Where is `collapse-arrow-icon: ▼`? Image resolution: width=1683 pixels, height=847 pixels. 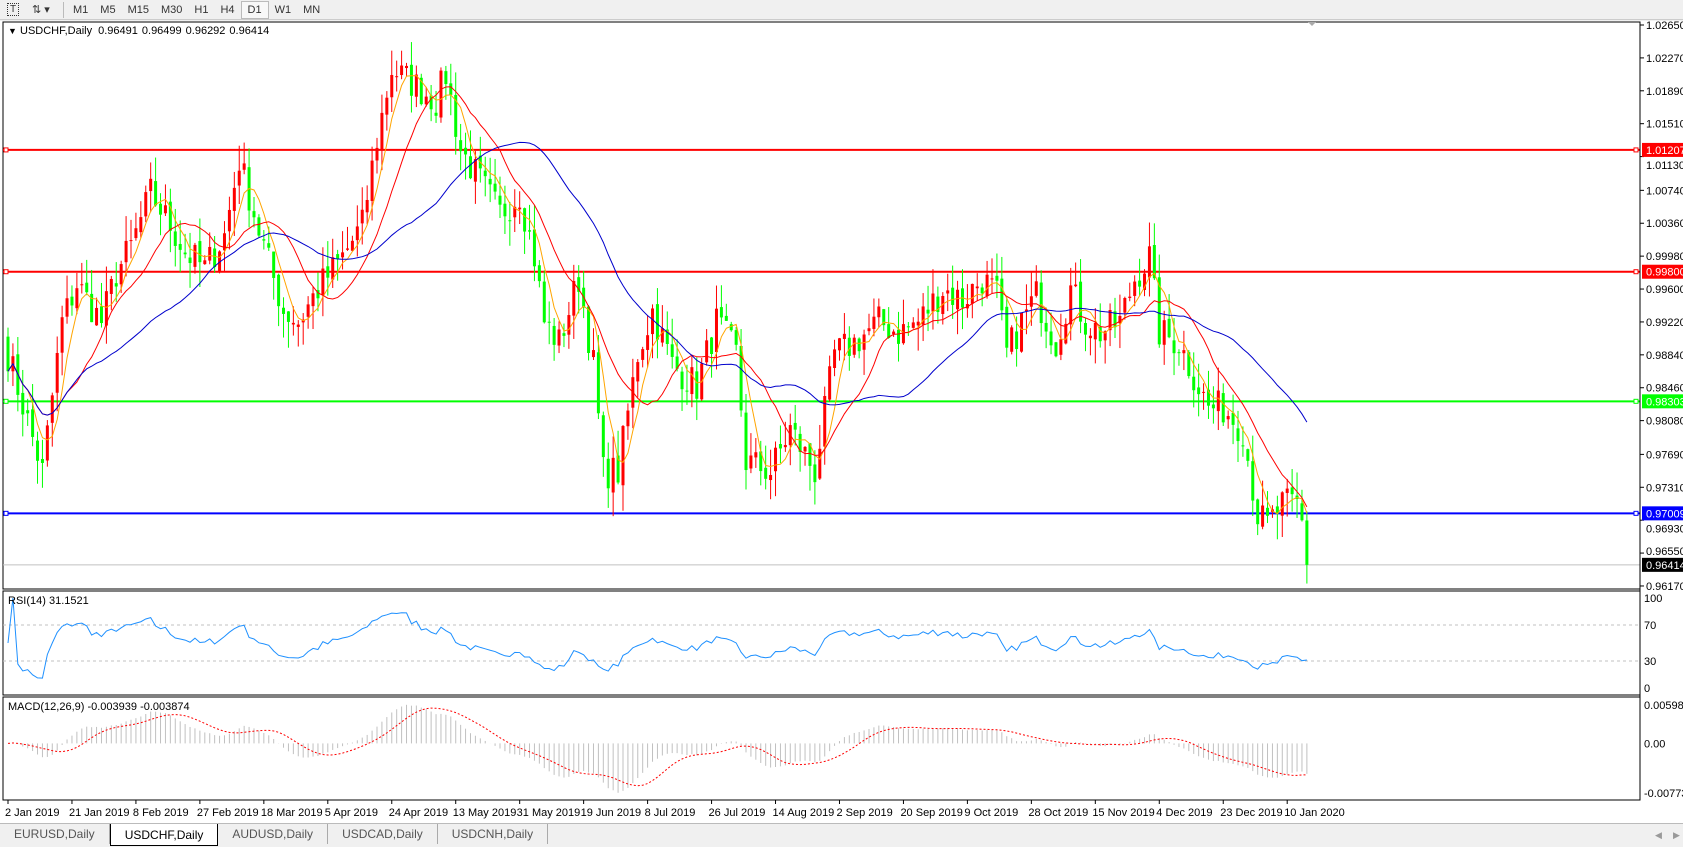 collapse-arrow-icon: ▼ is located at coordinates (12, 31).